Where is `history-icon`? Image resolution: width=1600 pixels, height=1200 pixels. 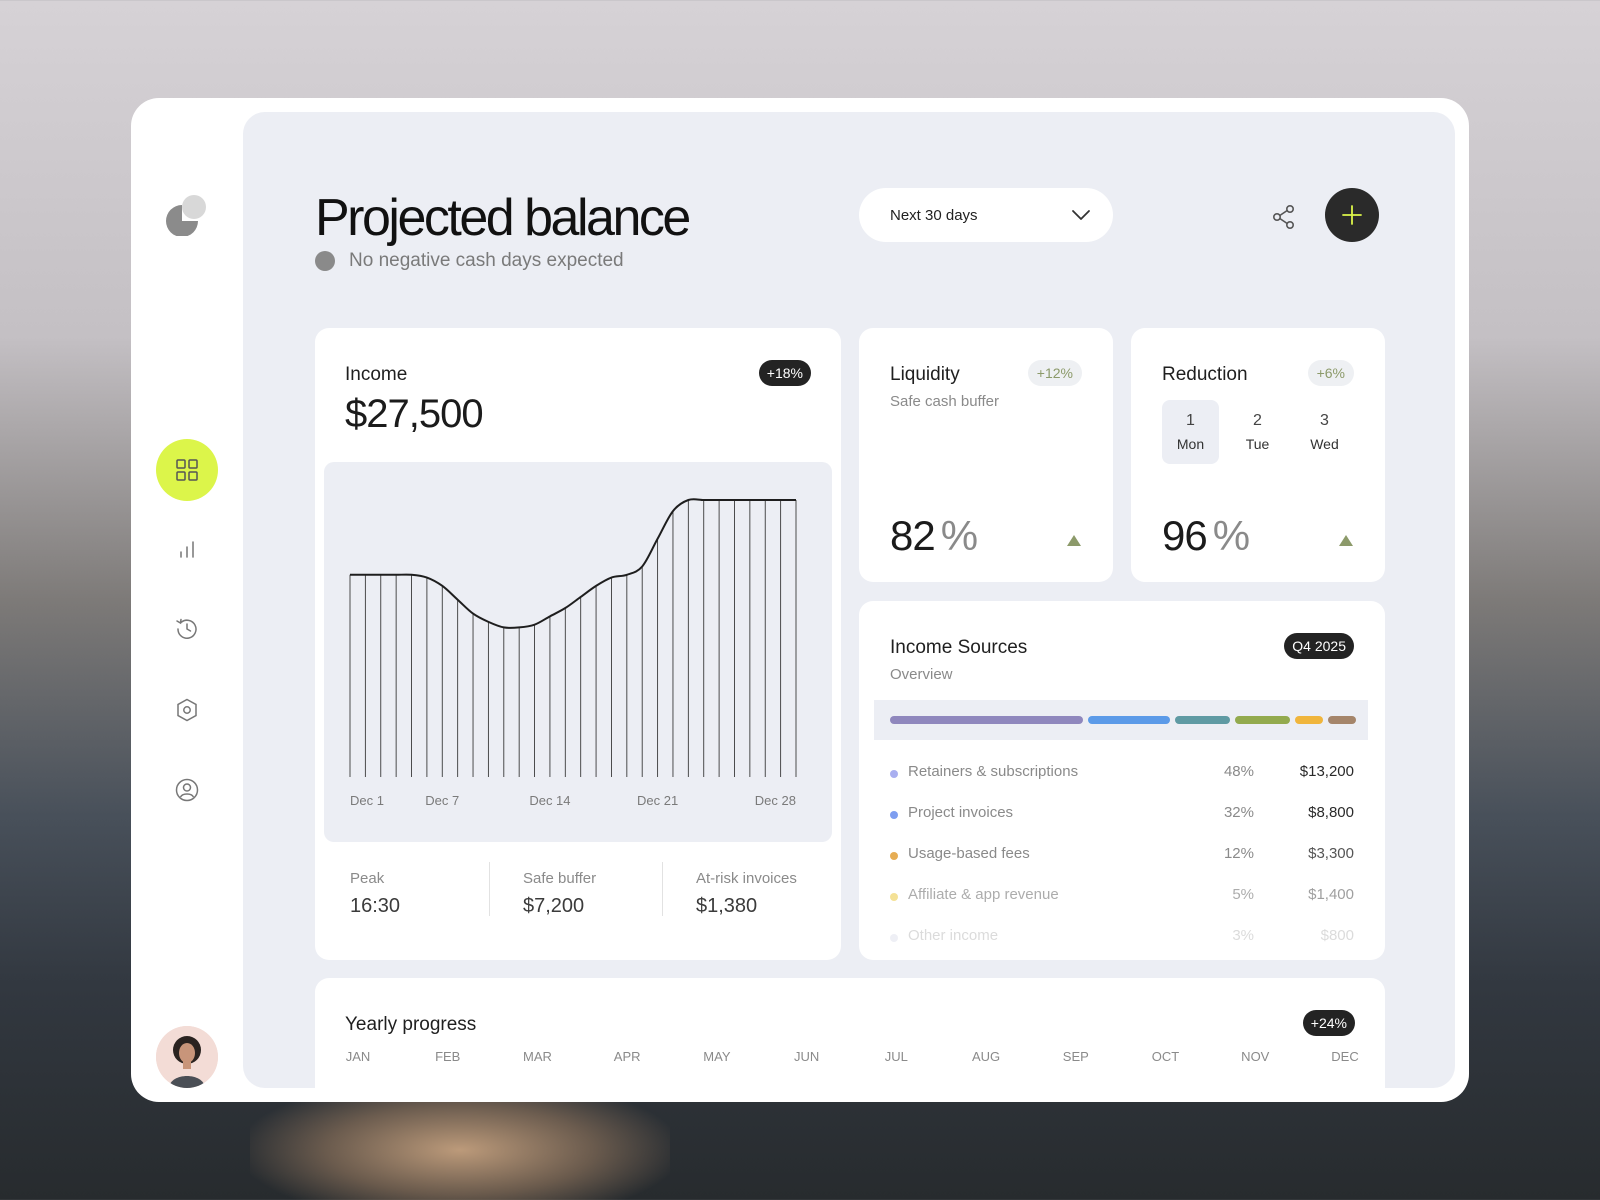
history-icon is located at coordinates (186, 628).